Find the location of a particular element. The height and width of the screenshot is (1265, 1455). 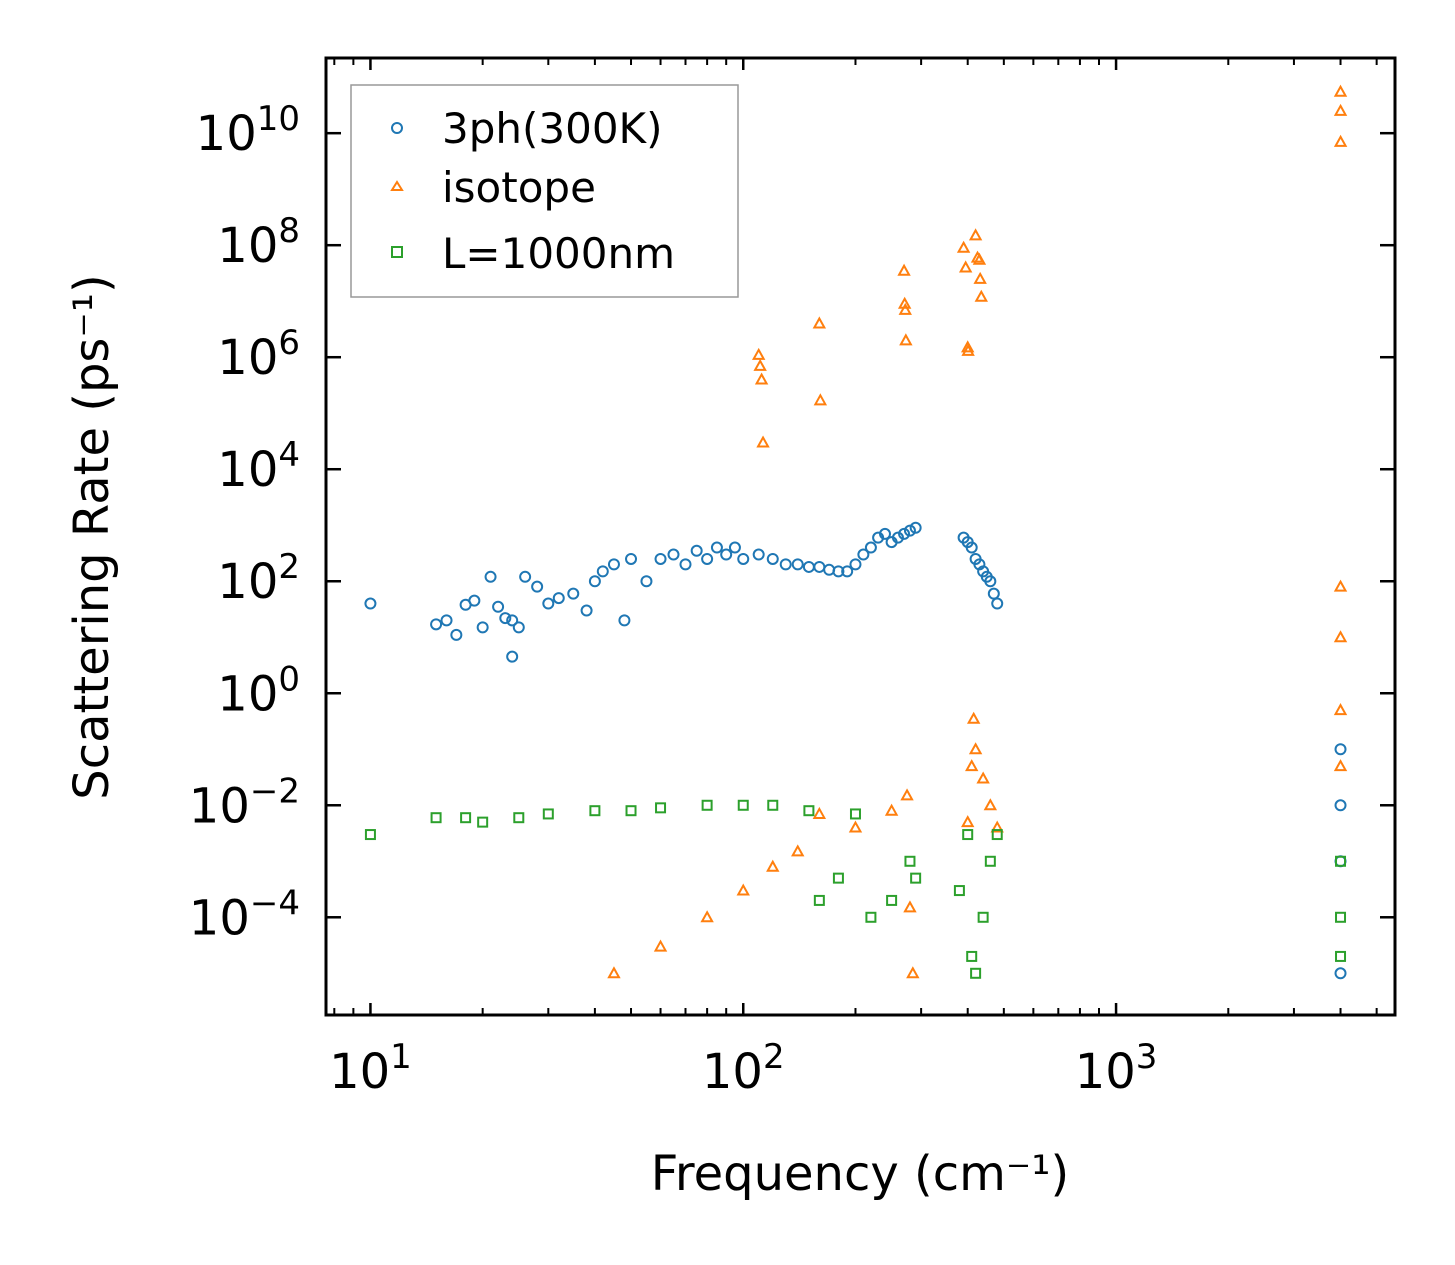

legend-label-isotope: isotope is located at coordinates (519, 187).